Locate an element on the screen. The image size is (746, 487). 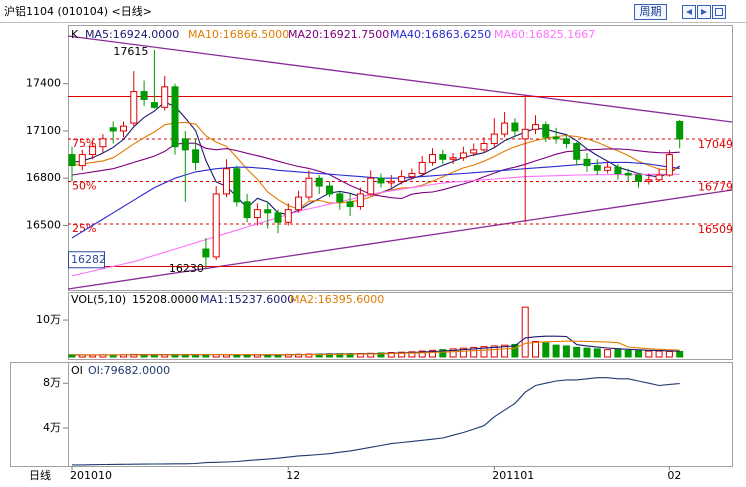
y-tick-label: 17100 is located at coordinates (43, 130).